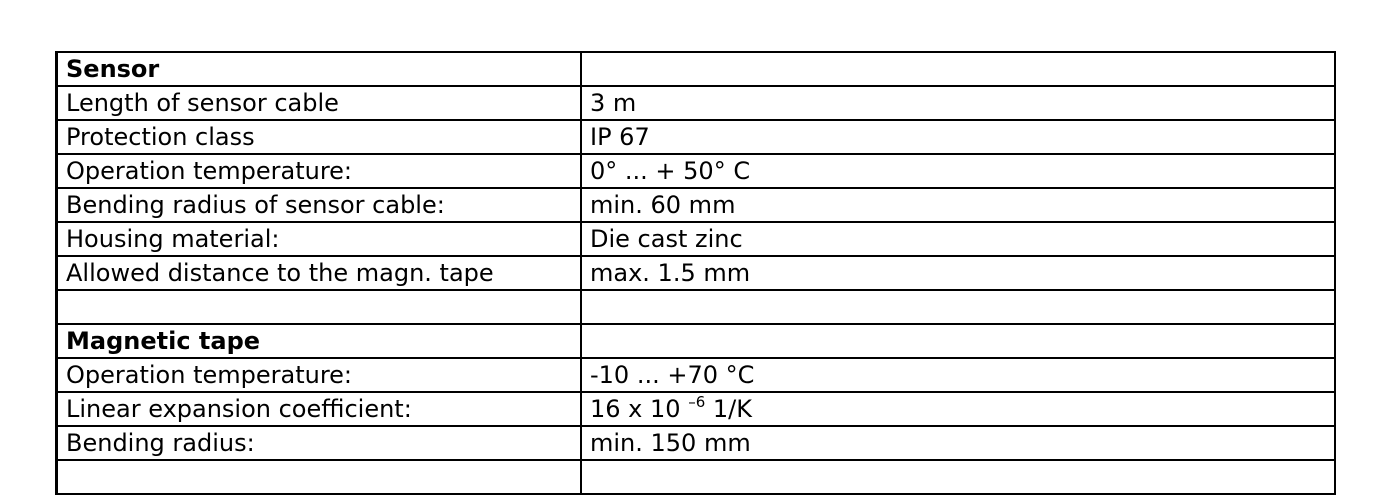  Describe the element at coordinates (318, 273) in the screenshot. I see `property-name: Allowed distance to the magn. tape` at that location.